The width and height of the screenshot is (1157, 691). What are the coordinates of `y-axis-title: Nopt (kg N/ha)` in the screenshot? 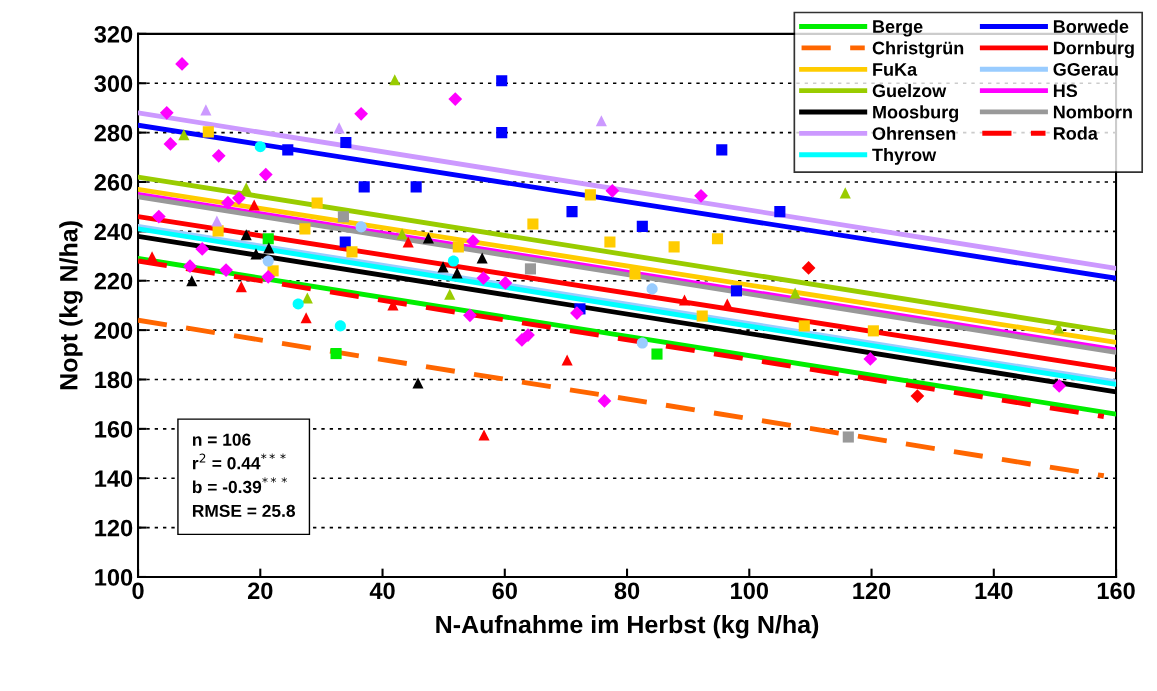 It's located at (71, 305).